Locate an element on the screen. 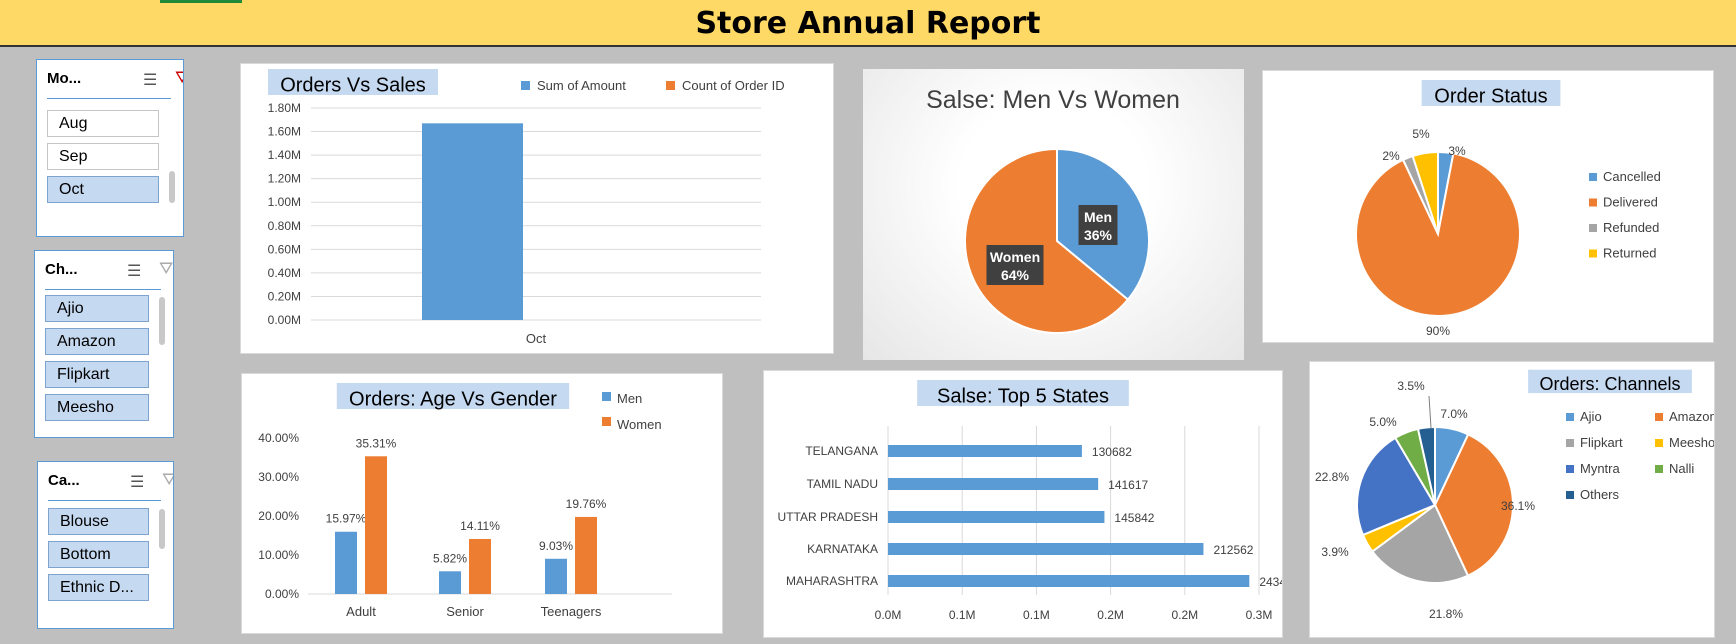  slicer-item-aug: Aug is located at coordinates (103, 123).